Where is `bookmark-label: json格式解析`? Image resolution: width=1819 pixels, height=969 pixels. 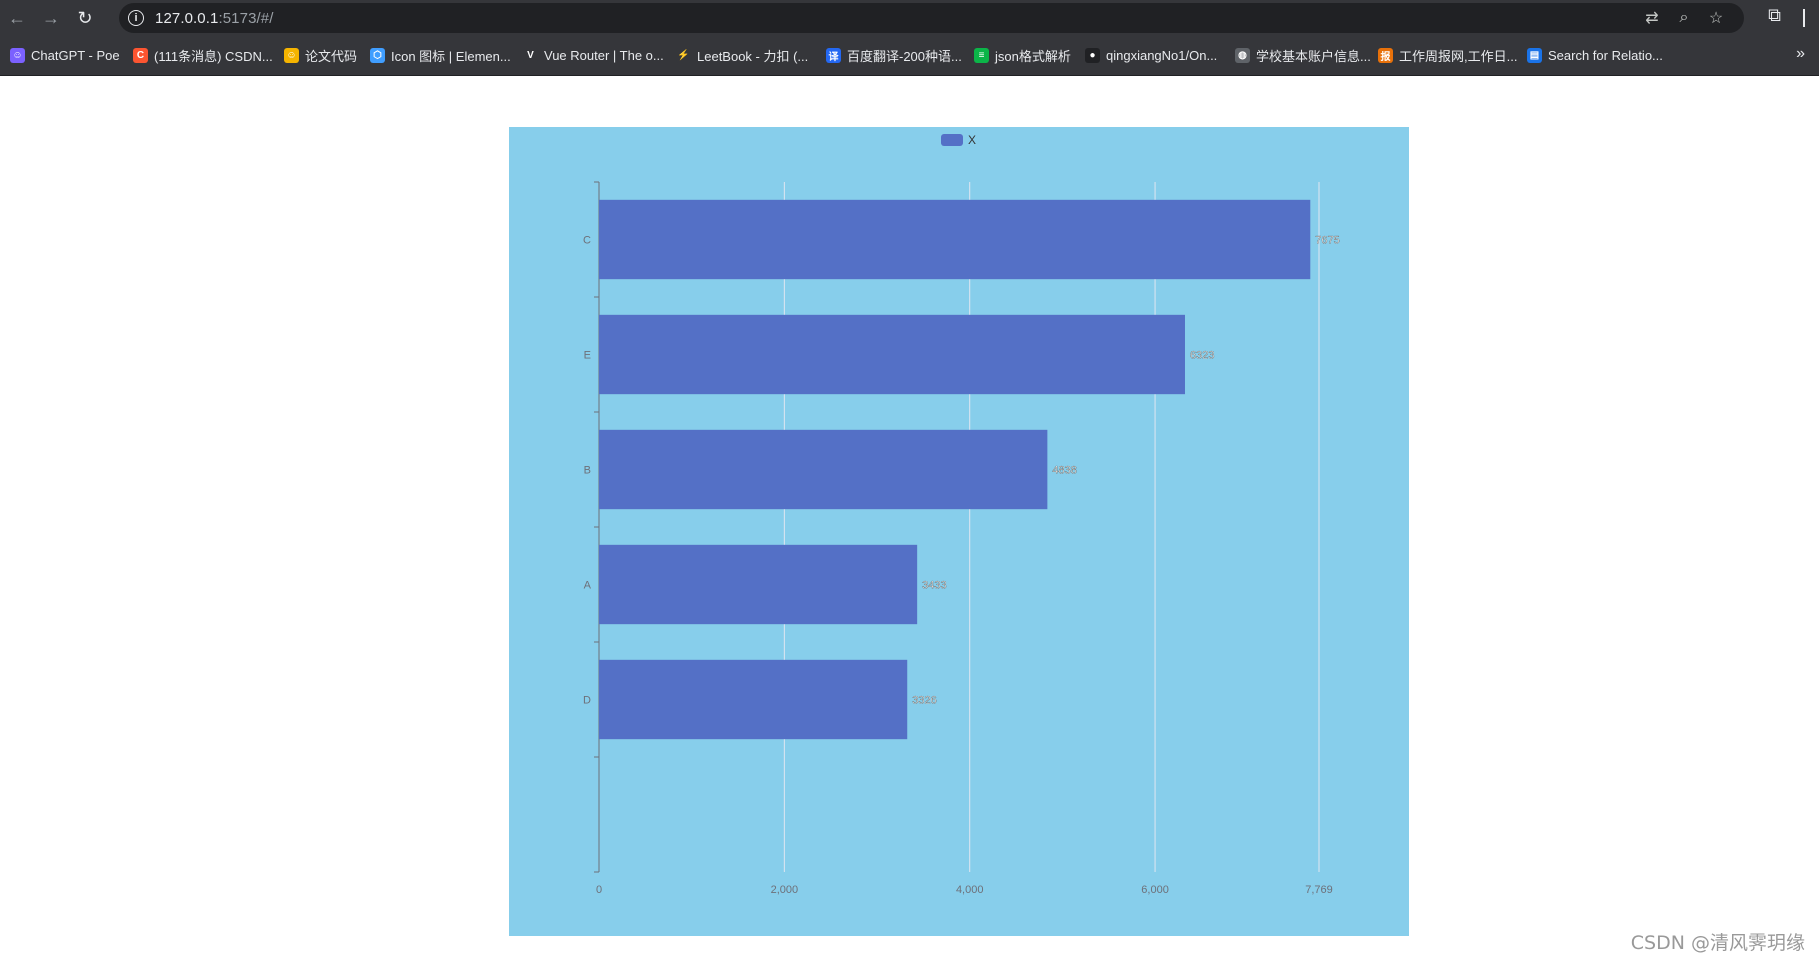
bookmark-label: json格式解析 is located at coordinates (1033, 56).